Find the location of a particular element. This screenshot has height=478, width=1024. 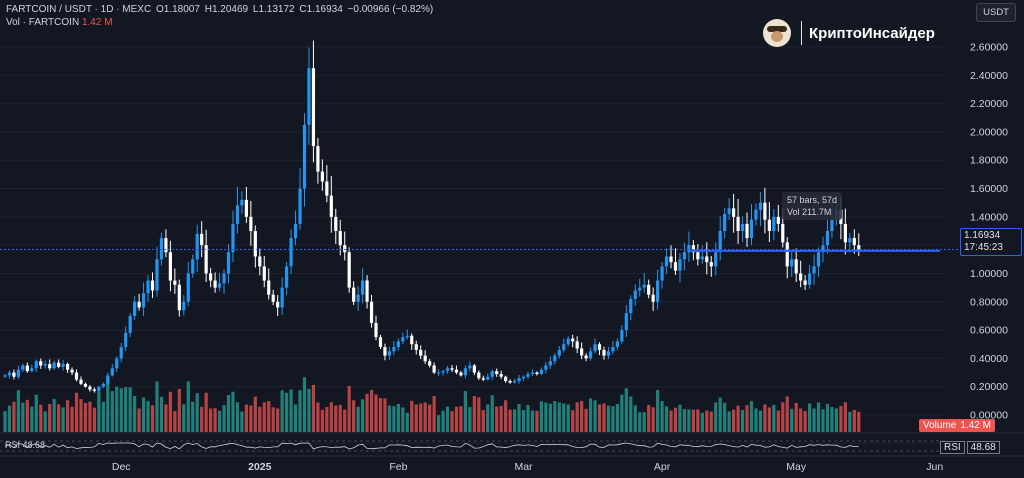

rsi-axis-tag: RSI 48.68 is located at coordinates (970, 447).